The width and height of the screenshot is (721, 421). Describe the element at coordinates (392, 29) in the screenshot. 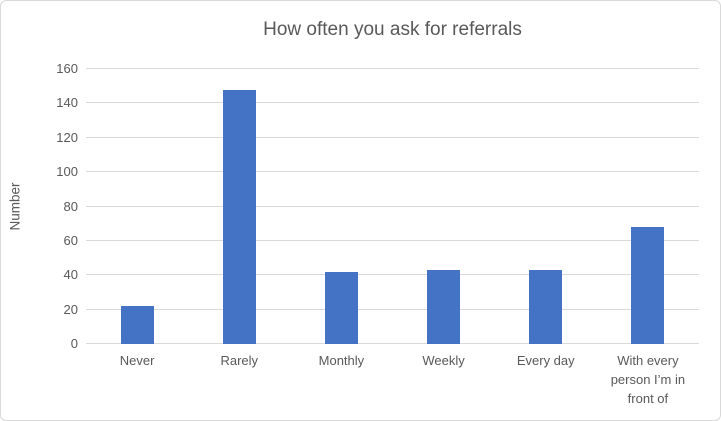

I see `chart-title: How often you ask for referrals` at that location.